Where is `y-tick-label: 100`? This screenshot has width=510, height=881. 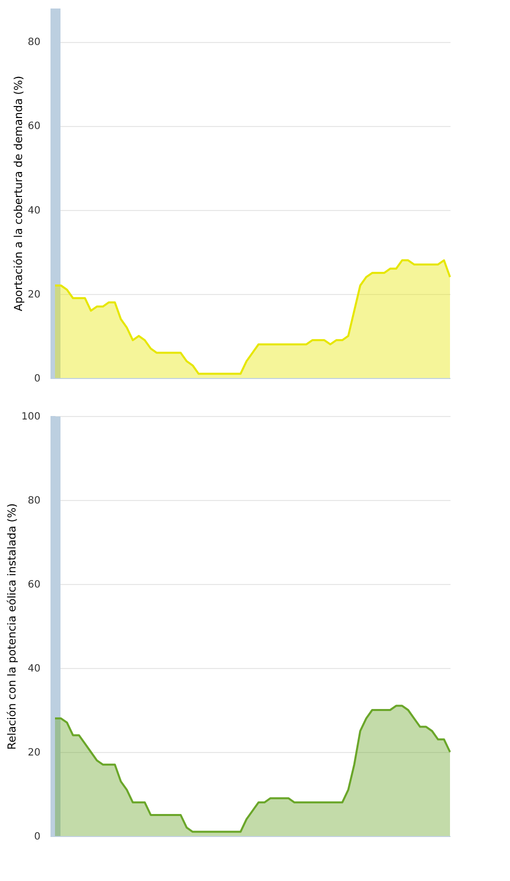
y-tick-label: 100 is located at coordinates (30, 417).